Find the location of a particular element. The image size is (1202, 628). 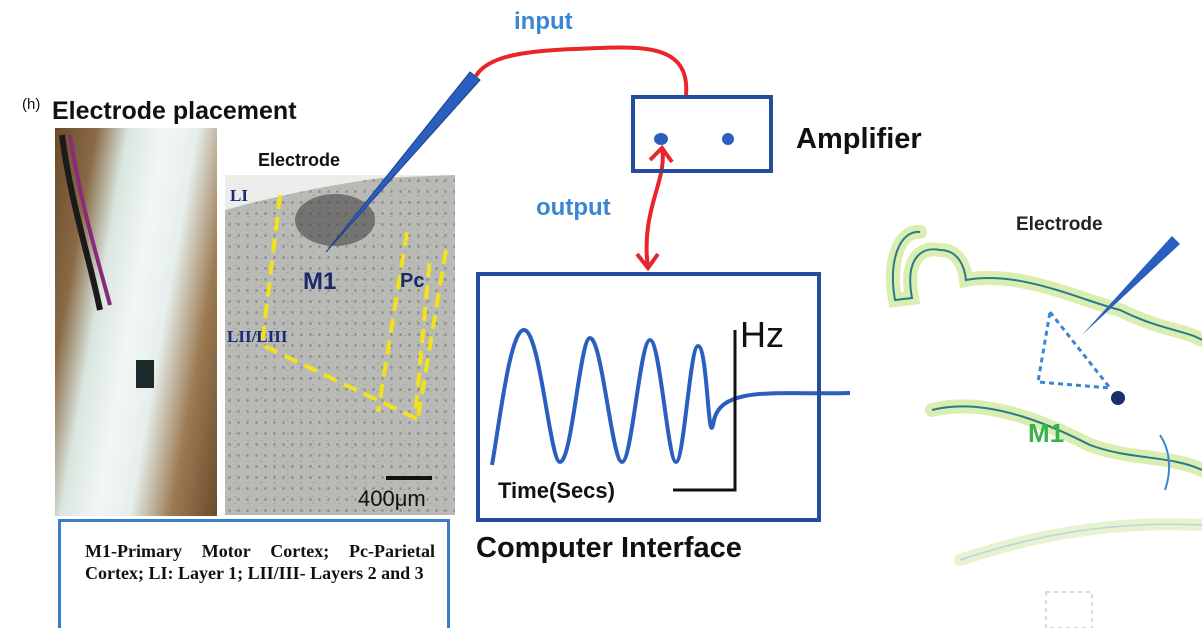

output-label: output is located at coordinates (573, 207).